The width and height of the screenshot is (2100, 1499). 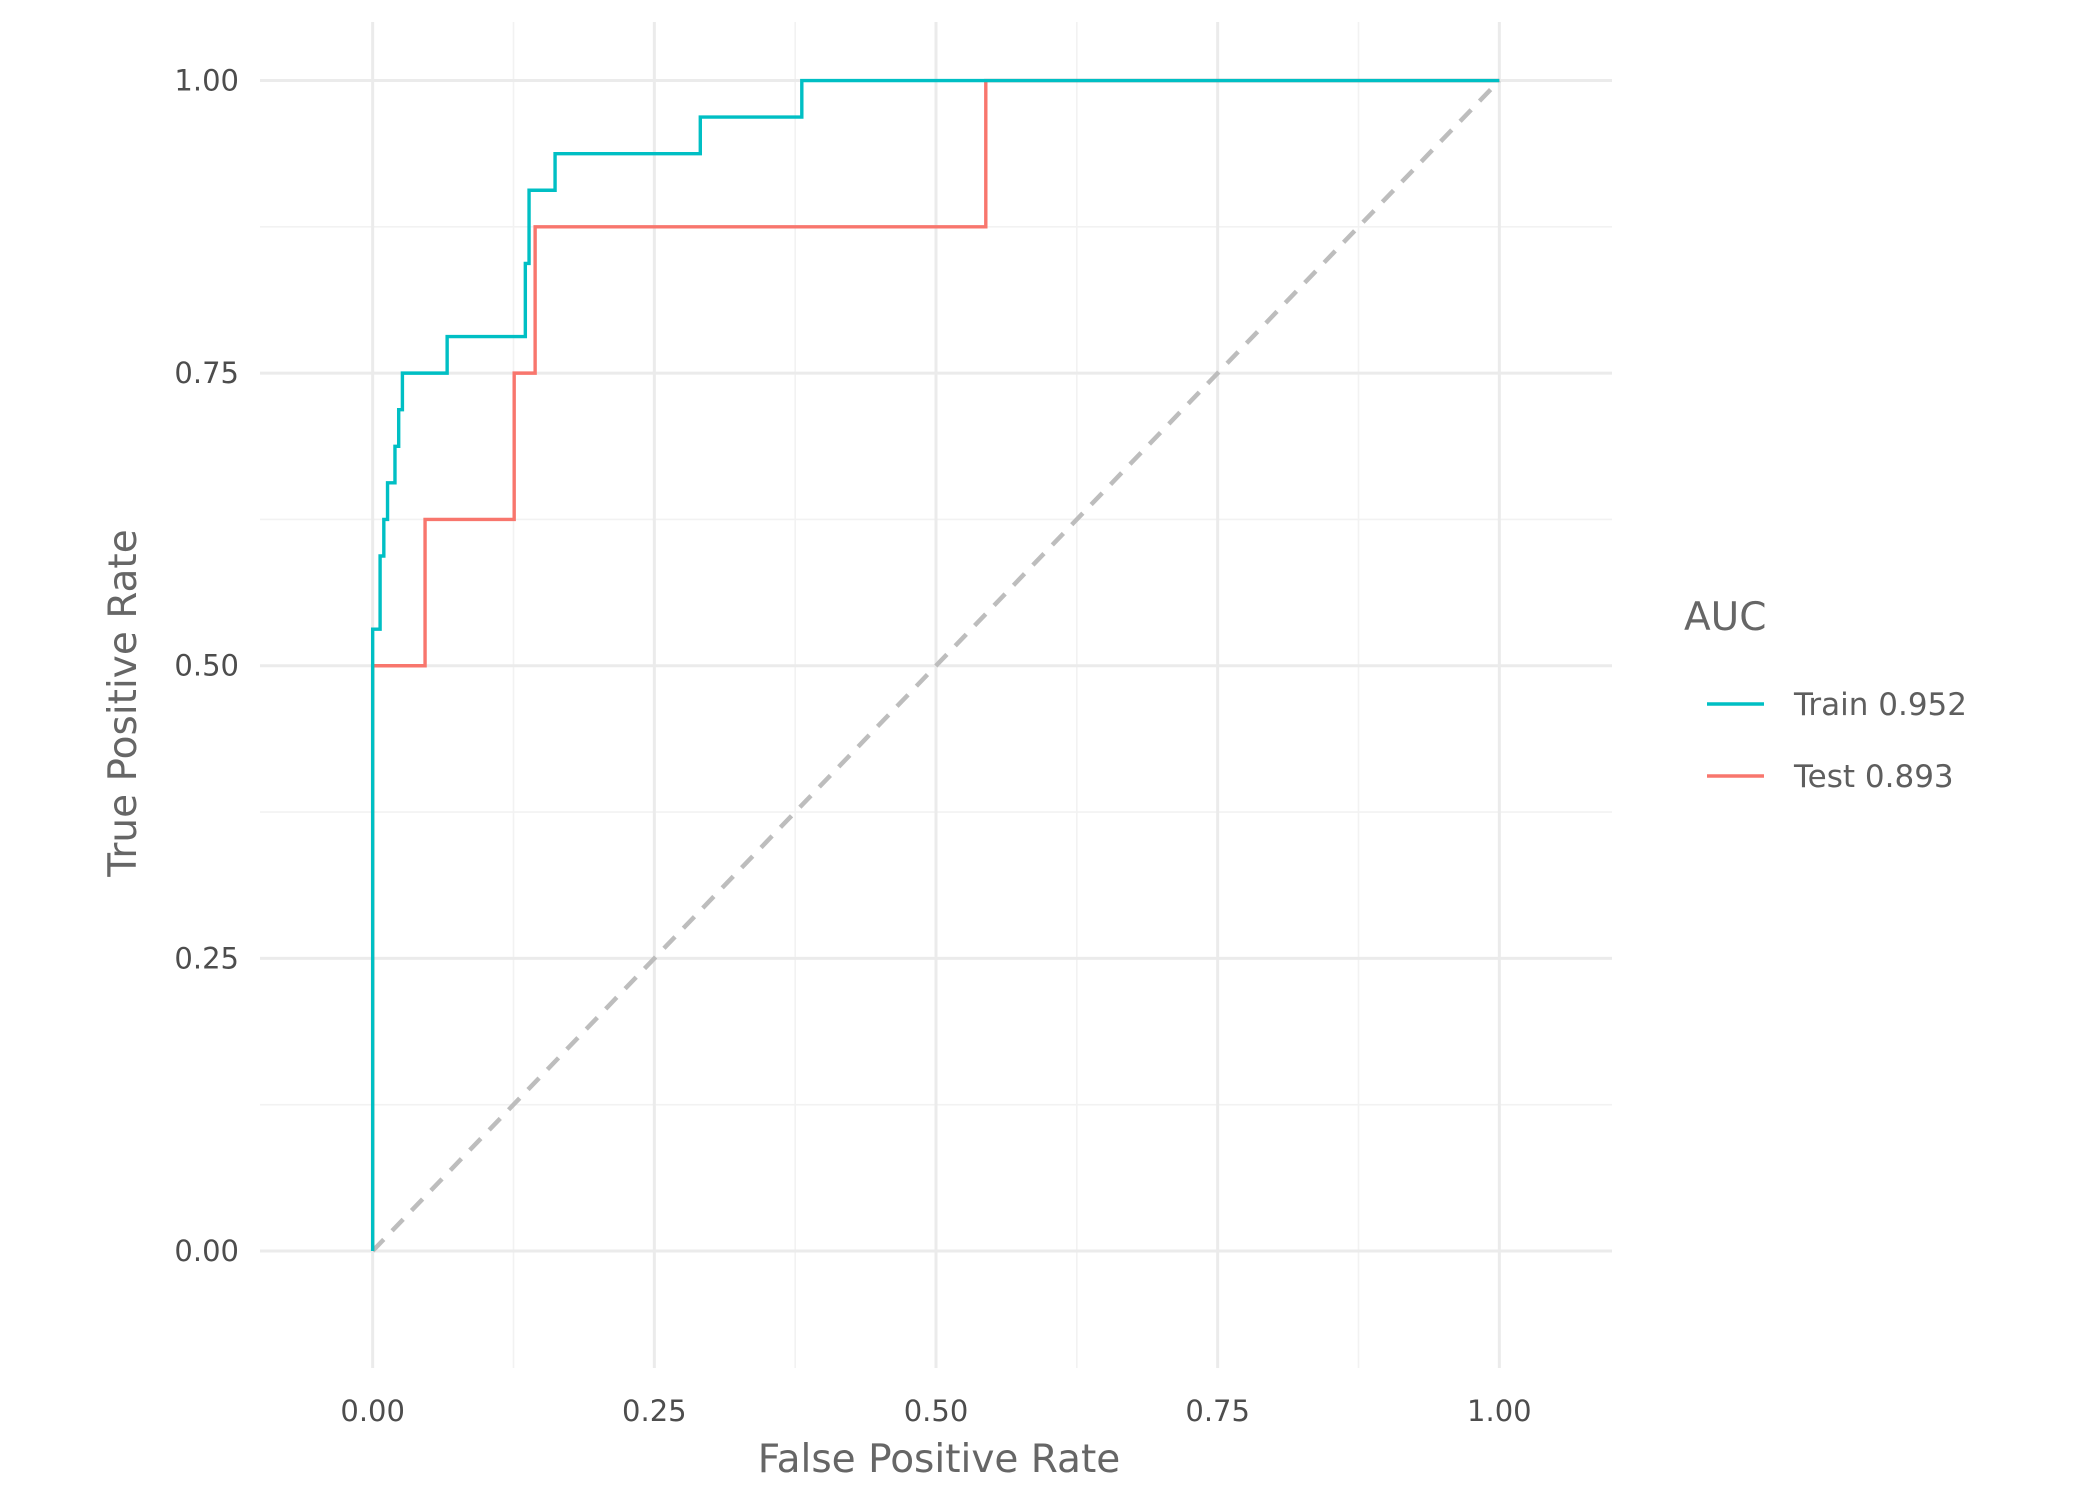 I want to click on legend-label-train: Train 0.952, so click(x=1880, y=705).